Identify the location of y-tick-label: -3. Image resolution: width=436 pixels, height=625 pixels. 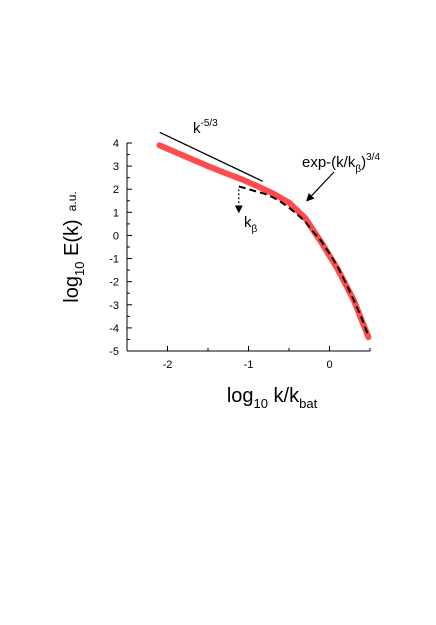
(114, 306).